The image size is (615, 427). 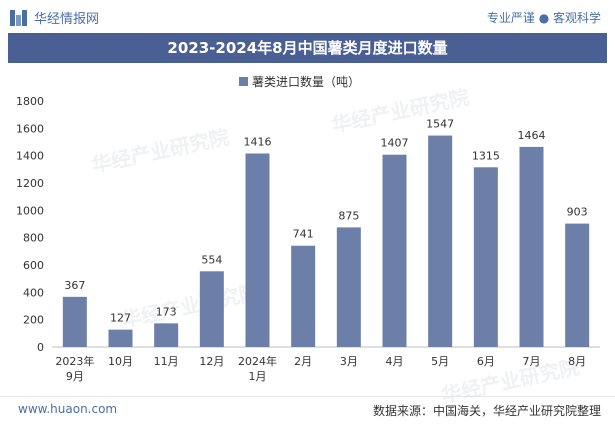 What do you see at coordinates (166, 311) in the screenshot?
I see `data-label: 173` at bounding box center [166, 311].